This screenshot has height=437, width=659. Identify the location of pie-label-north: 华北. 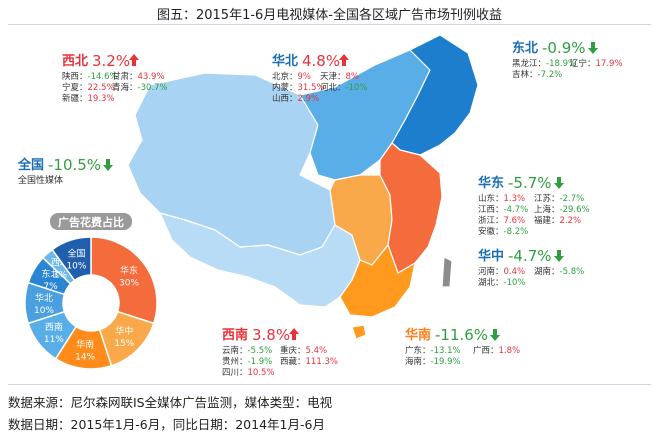
(44, 298).